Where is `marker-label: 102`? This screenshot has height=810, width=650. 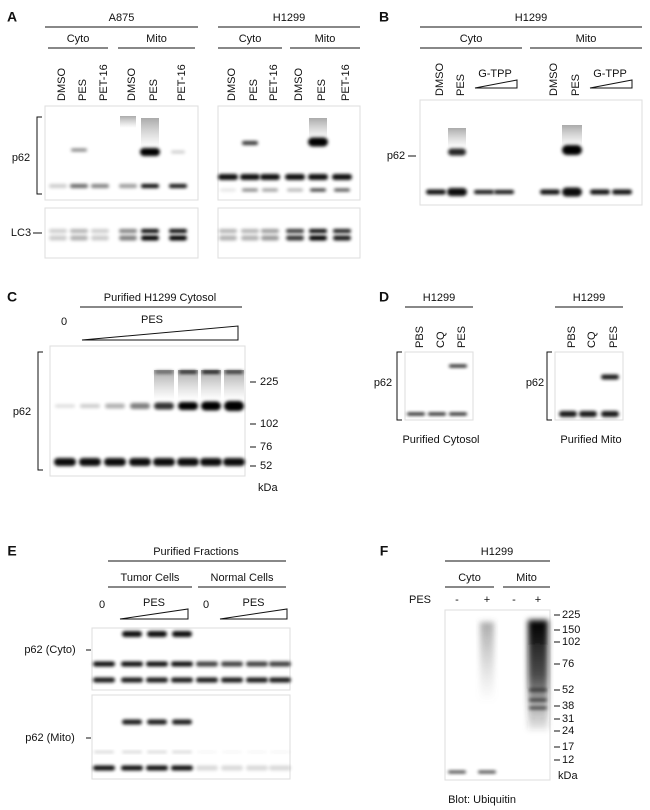 marker-label: 102 is located at coordinates (269, 424).